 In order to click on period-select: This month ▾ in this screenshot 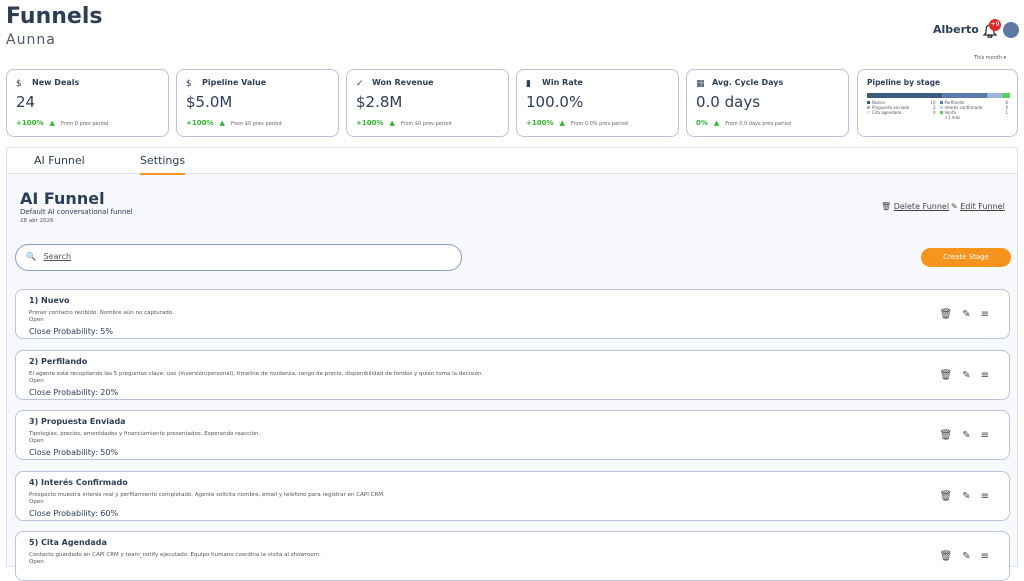, I will do `click(990, 58)`.